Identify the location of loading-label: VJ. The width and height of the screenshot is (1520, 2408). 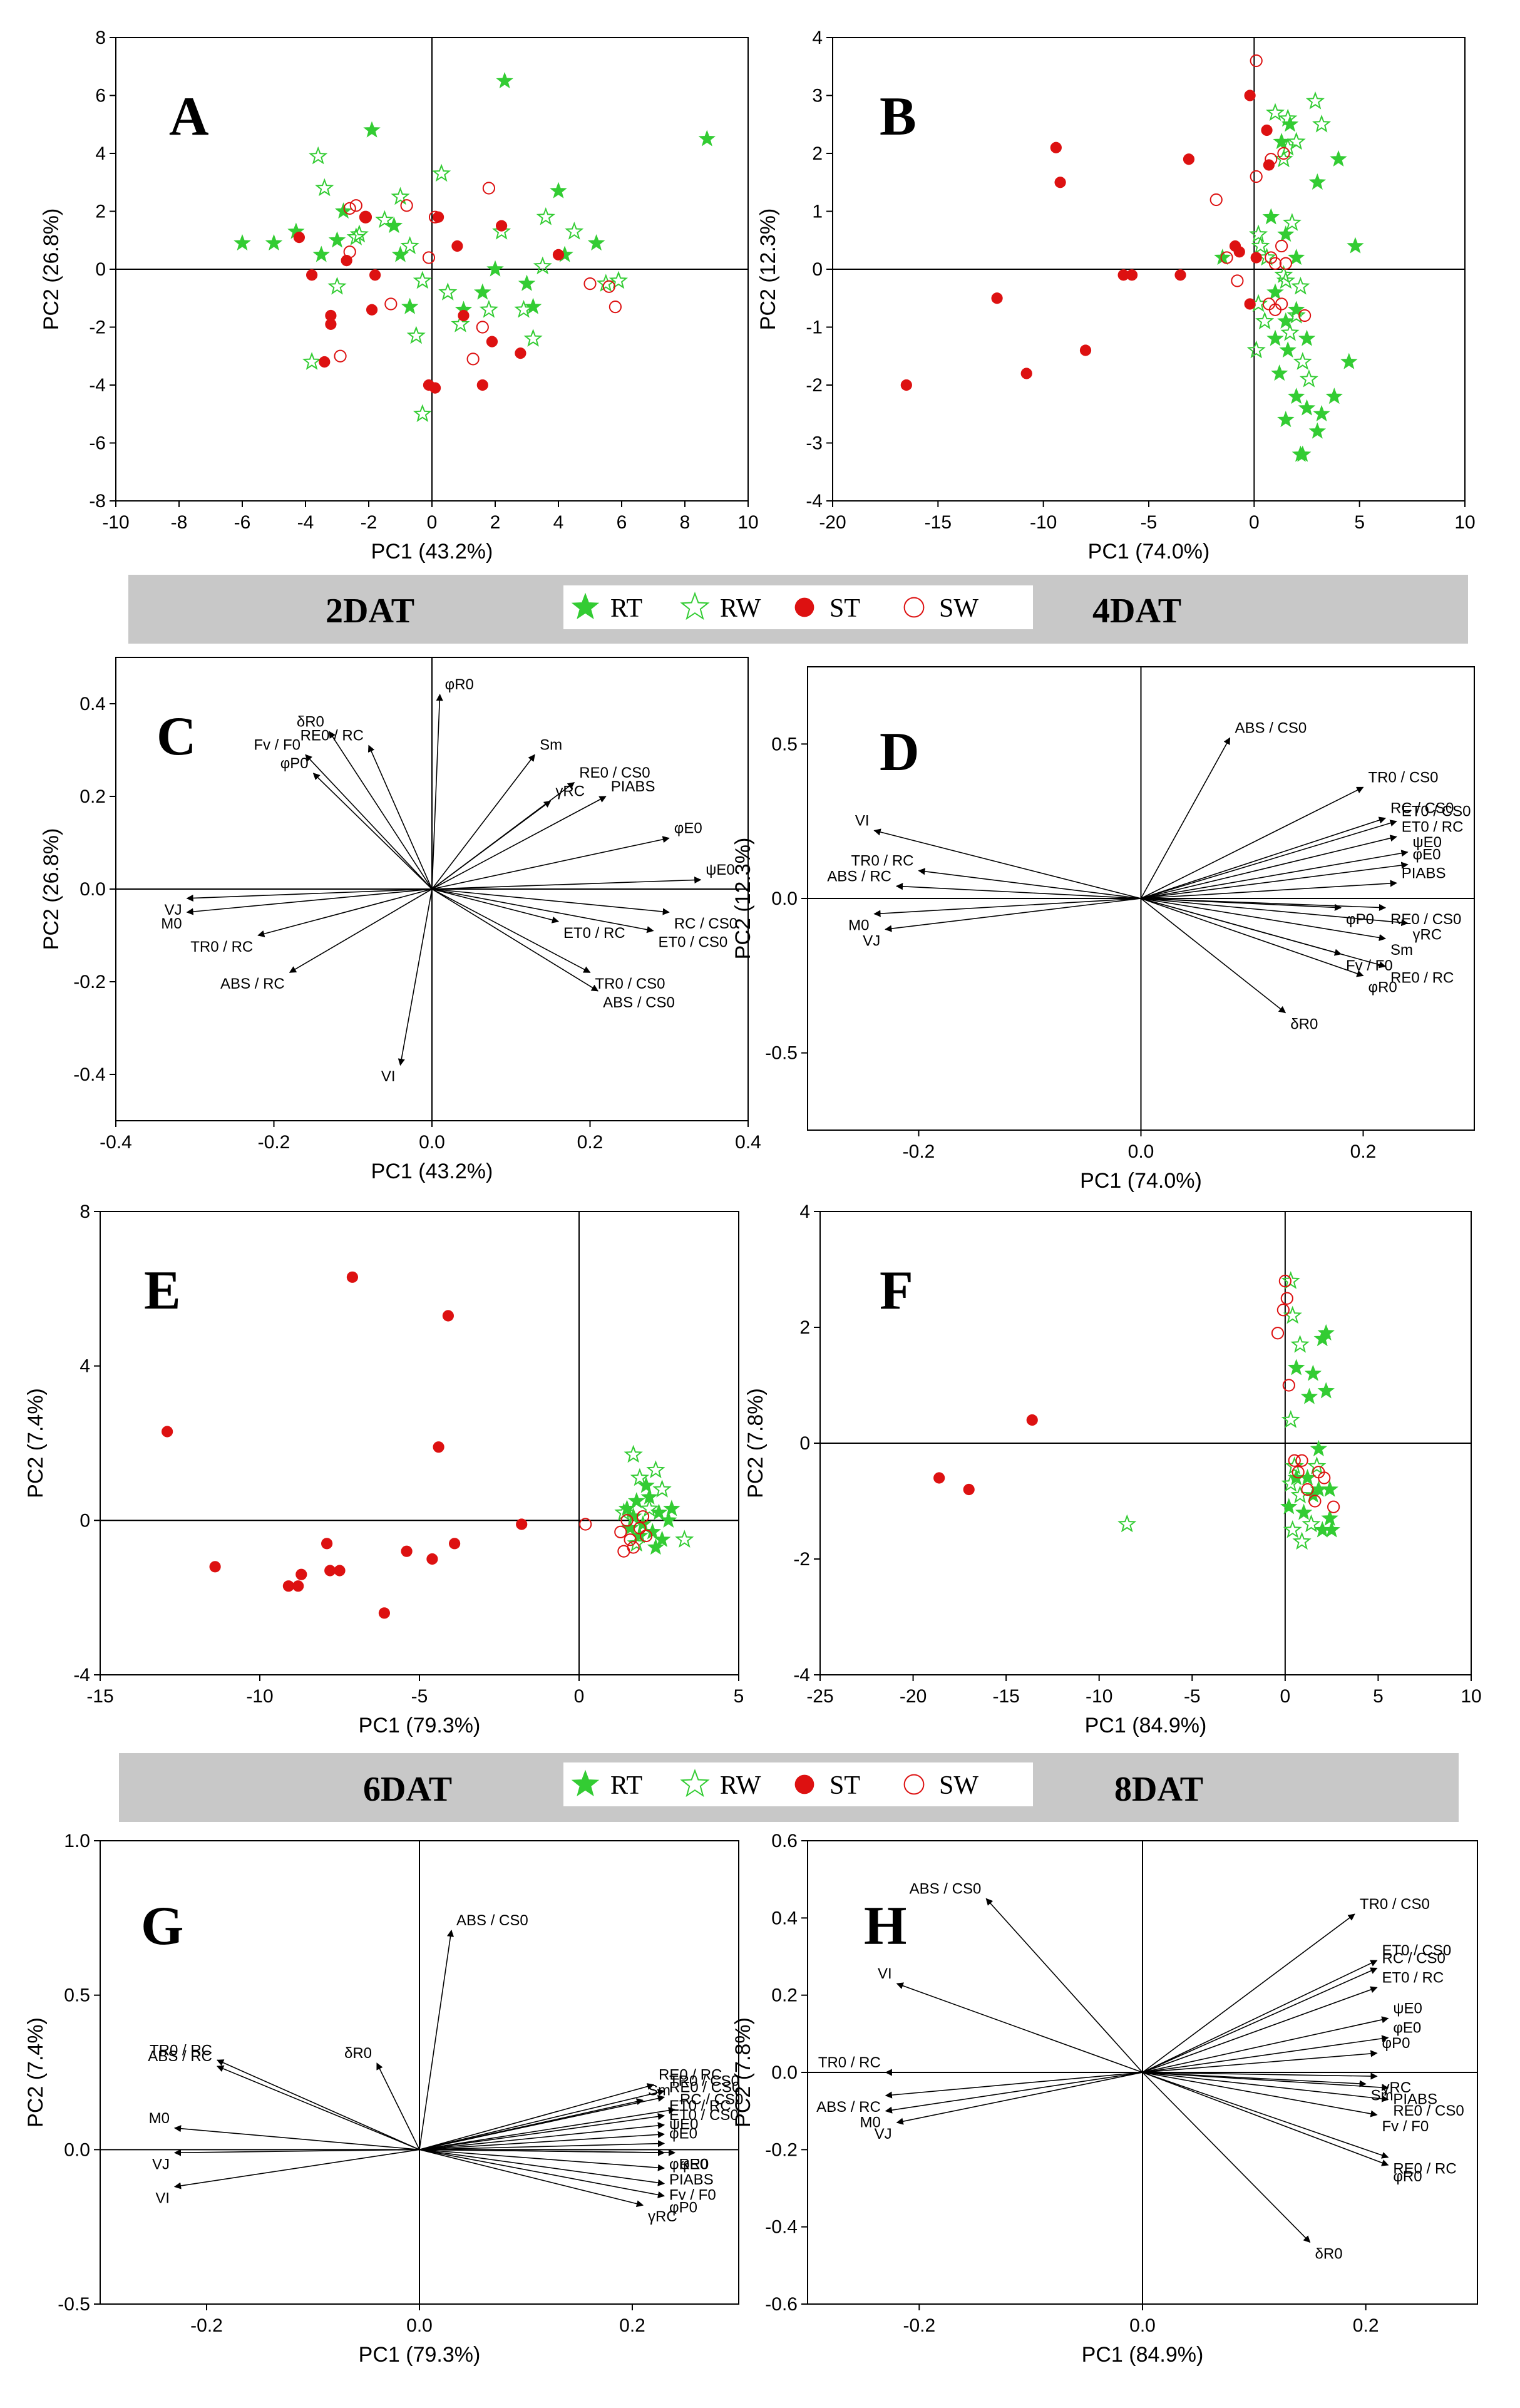
(173, 910).